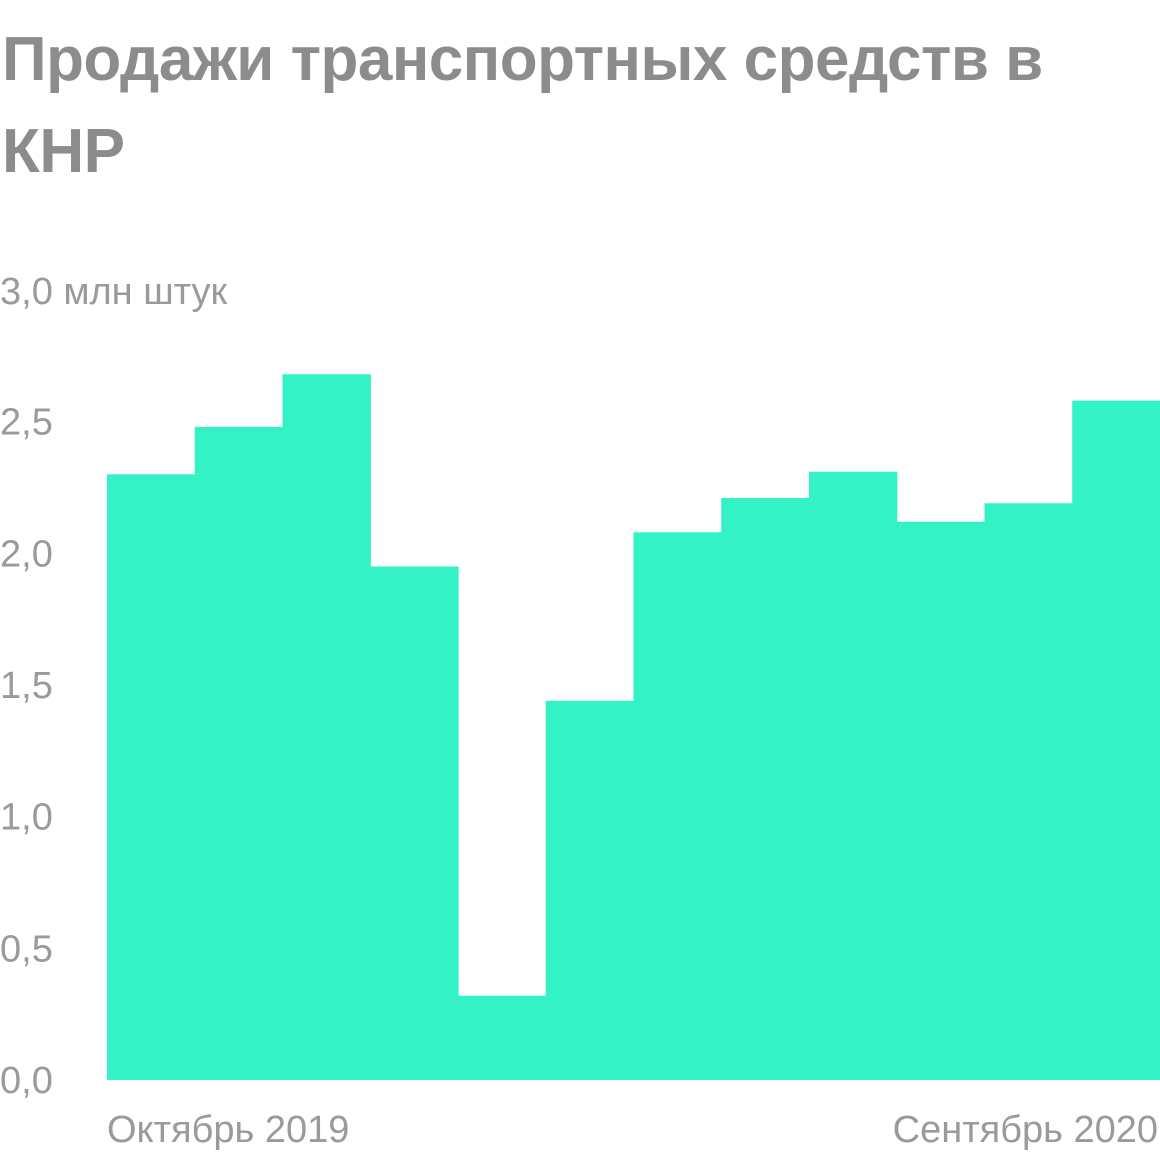 The width and height of the screenshot is (1160, 1160). Describe the element at coordinates (26, 554) in the screenshot. I see `y-tick-label: 2,0` at that location.